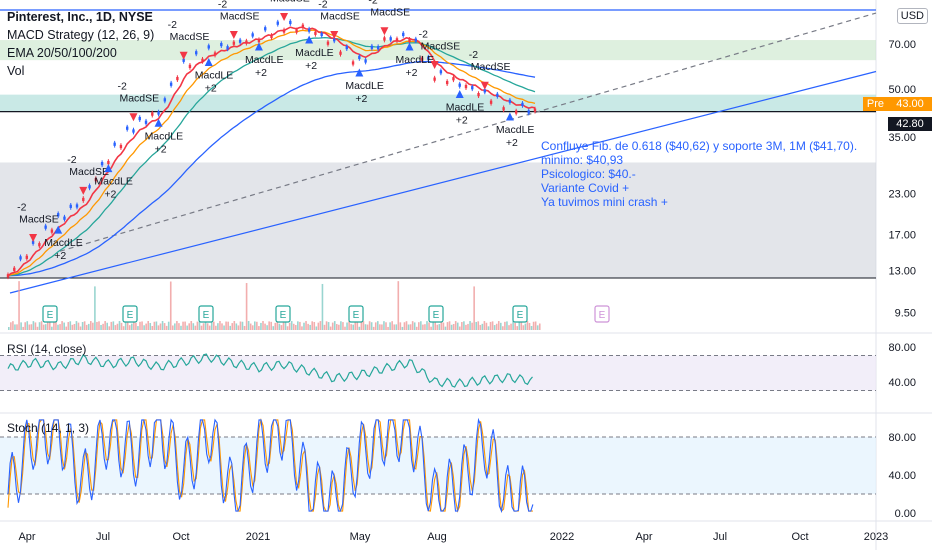 The height and width of the screenshot is (550, 932). What do you see at coordinates (47, 349) in the screenshot?
I see `rsi-pane-label: RSI (14, close)` at bounding box center [47, 349].